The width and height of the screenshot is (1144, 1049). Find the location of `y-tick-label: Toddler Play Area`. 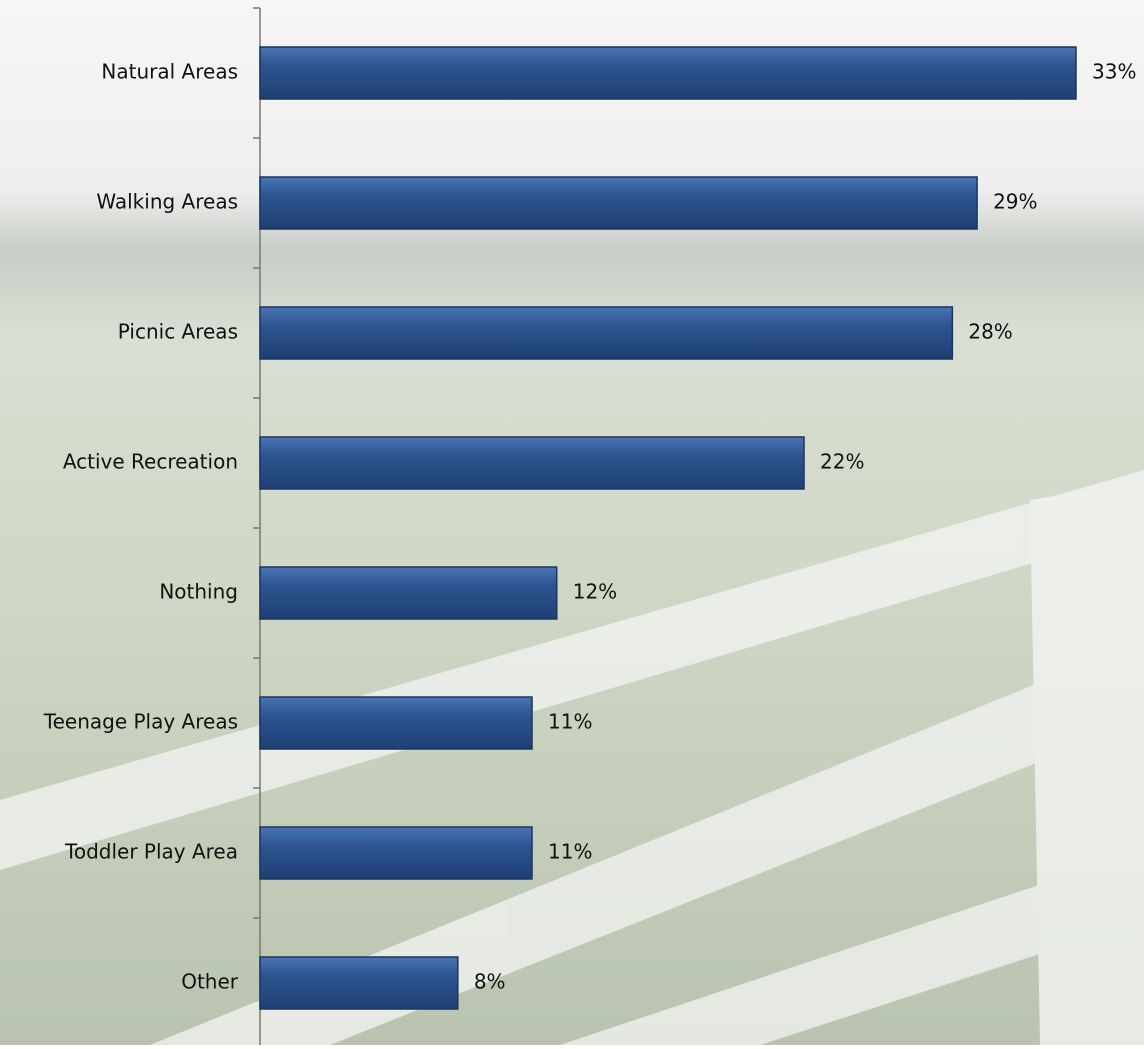

y-tick-label: Toddler Play Area is located at coordinates (151, 852).